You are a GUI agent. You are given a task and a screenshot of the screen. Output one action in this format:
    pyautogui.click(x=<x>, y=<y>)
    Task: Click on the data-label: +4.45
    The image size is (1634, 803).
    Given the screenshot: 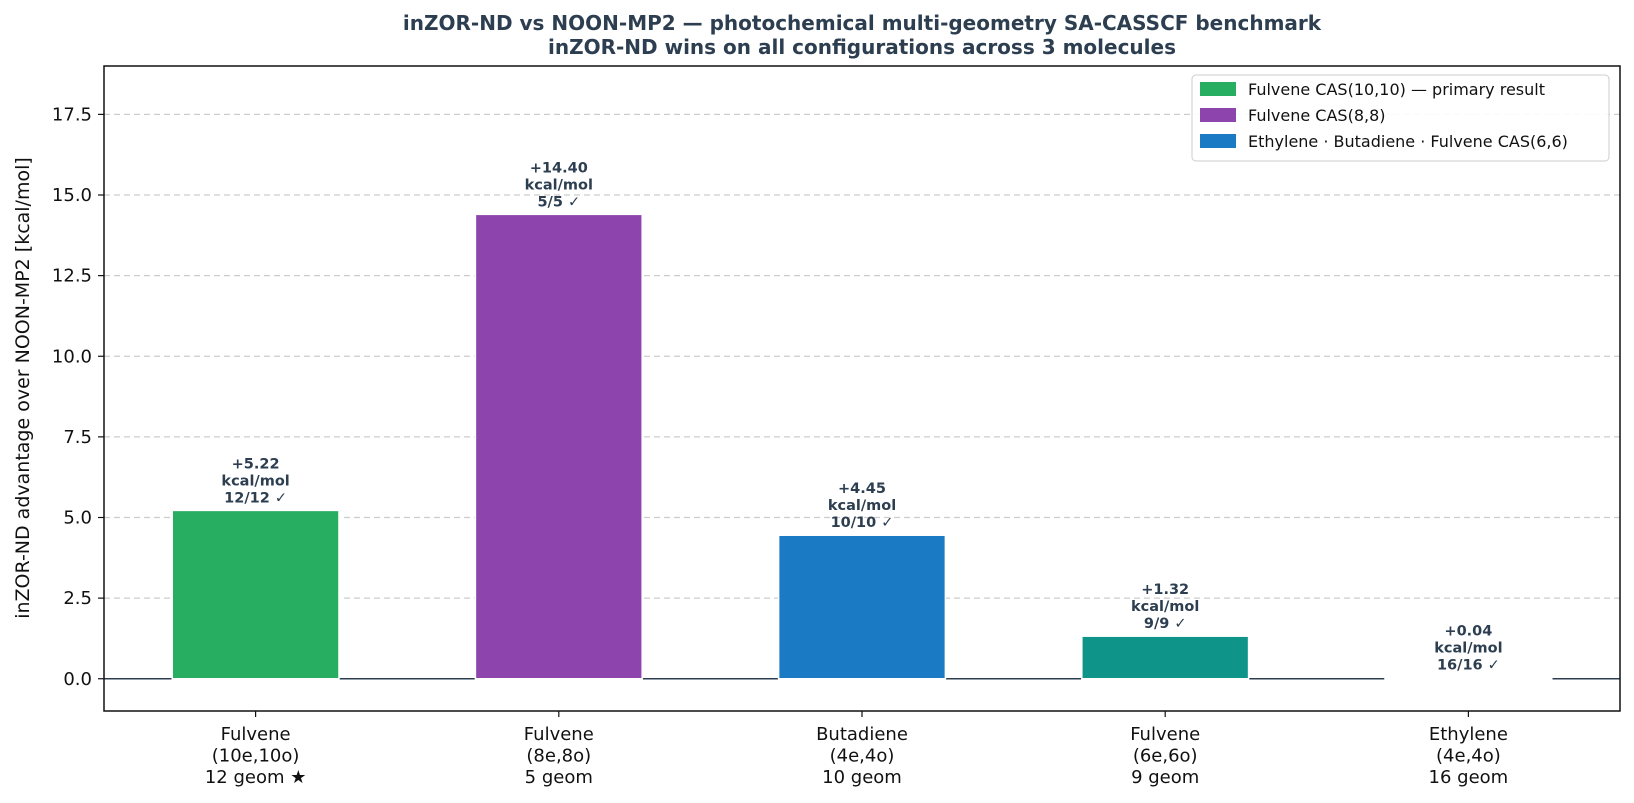 What is the action you would take?
    pyautogui.click(x=862, y=489)
    